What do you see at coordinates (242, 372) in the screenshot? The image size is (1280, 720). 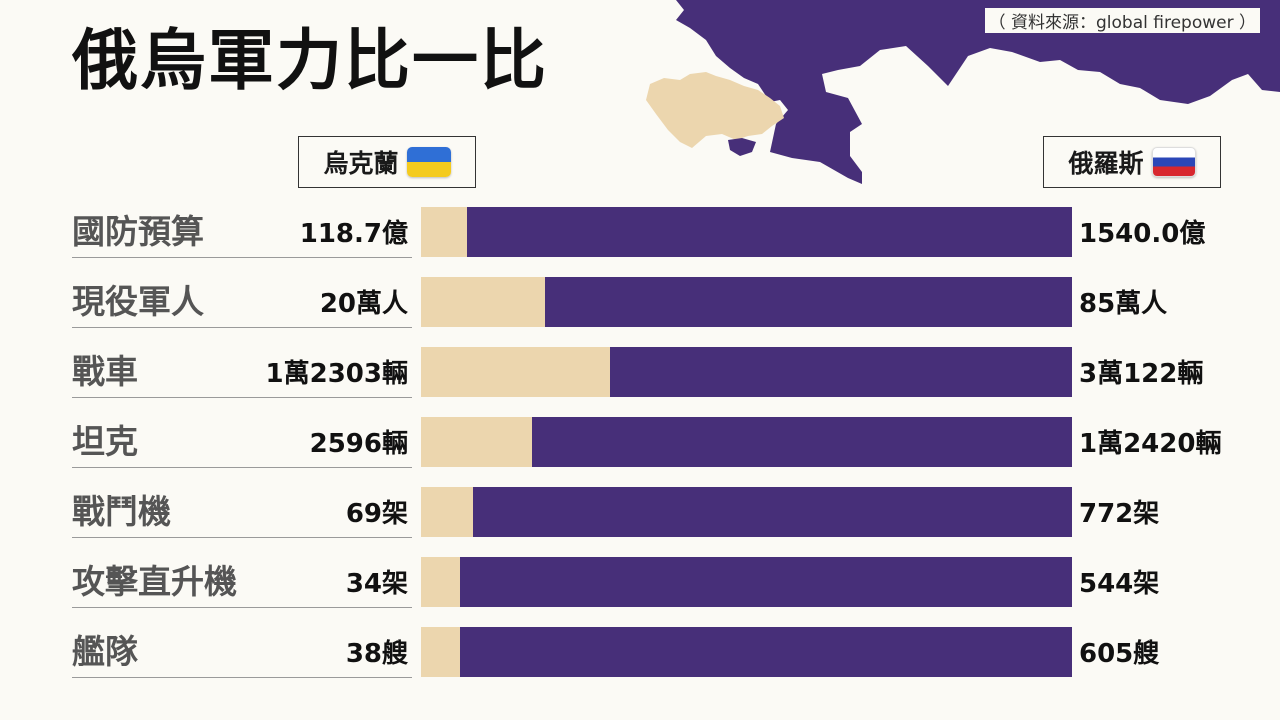 I see `category-label: 戰車` at bounding box center [242, 372].